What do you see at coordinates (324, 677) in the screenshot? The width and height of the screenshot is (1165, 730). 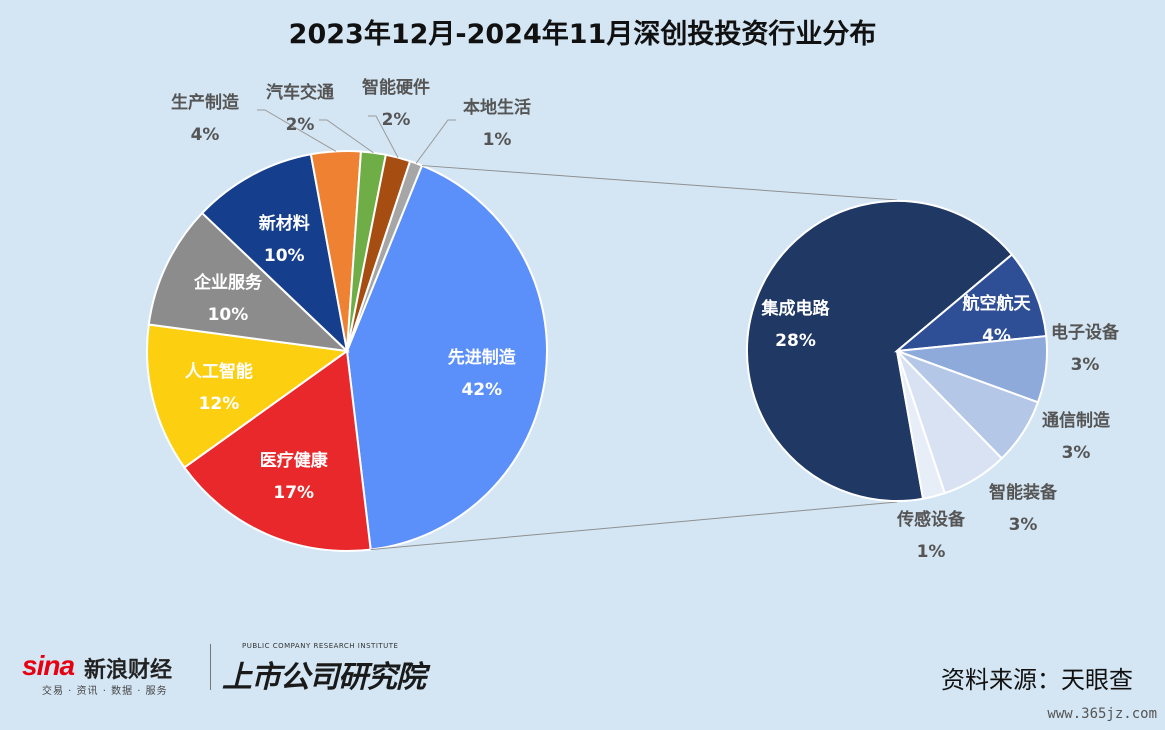 I see `institute-chinese-name: 上市公司研究院` at bounding box center [324, 677].